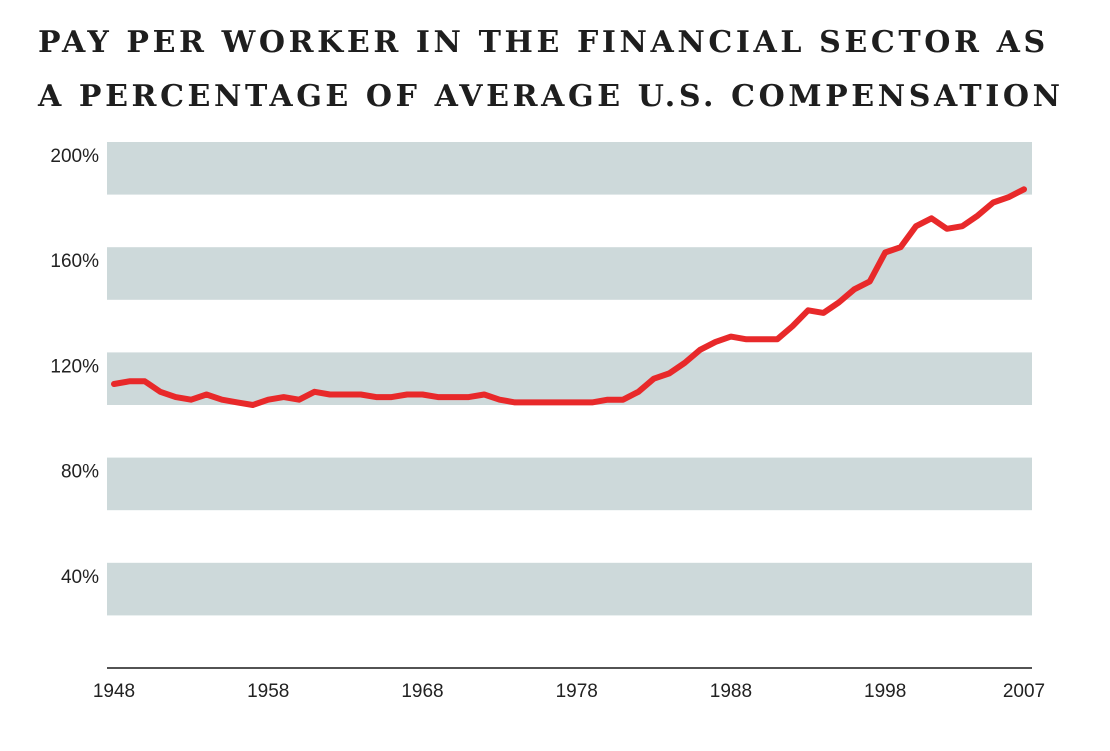 This screenshot has width=1110, height=751. I want to click on y-axis-tick-labels: 200% 160% 120% 80% 40%, so click(74, 367).